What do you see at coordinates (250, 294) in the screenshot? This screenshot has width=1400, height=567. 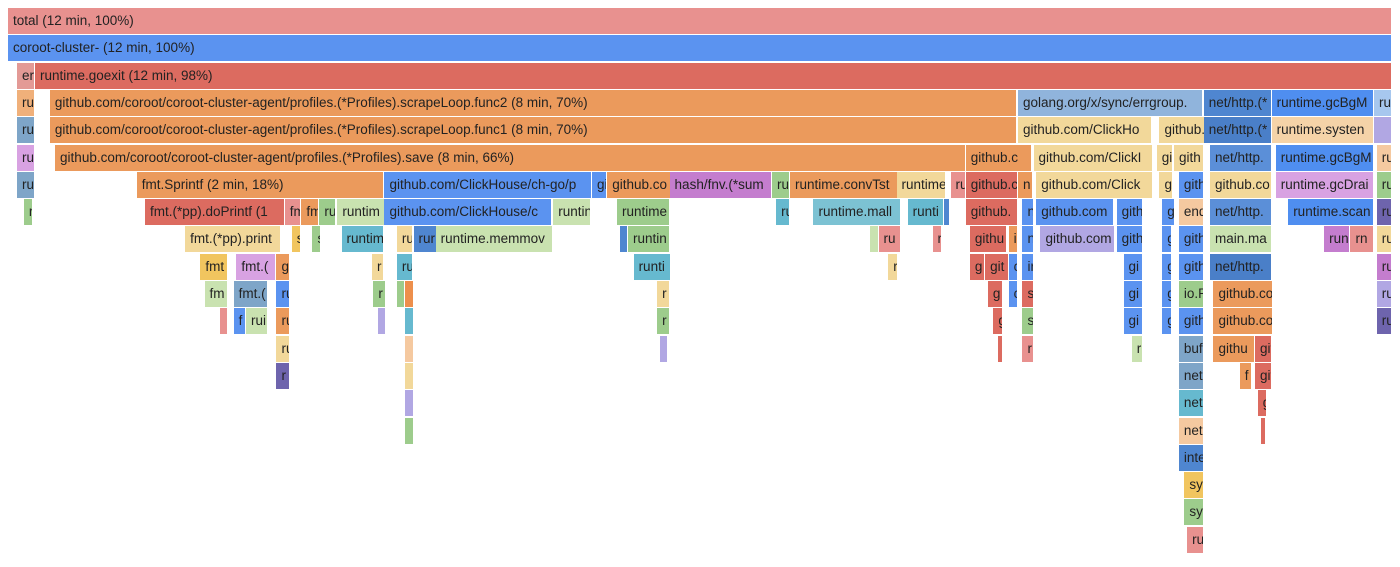 I see `frame: fmt.(` at bounding box center [250, 294].